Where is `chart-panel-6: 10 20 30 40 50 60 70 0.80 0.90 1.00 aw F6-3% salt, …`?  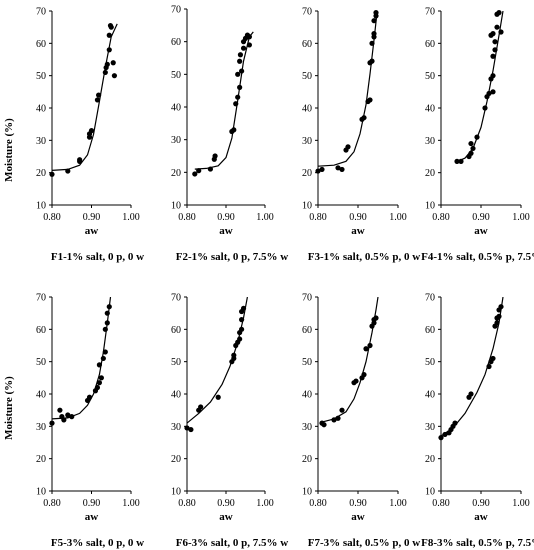 chart-panel-6: 10 20 30 40 50 60 70 0.80 0.90 1.00 aw F6-3% salt, … is located at coordinates (229, 421).